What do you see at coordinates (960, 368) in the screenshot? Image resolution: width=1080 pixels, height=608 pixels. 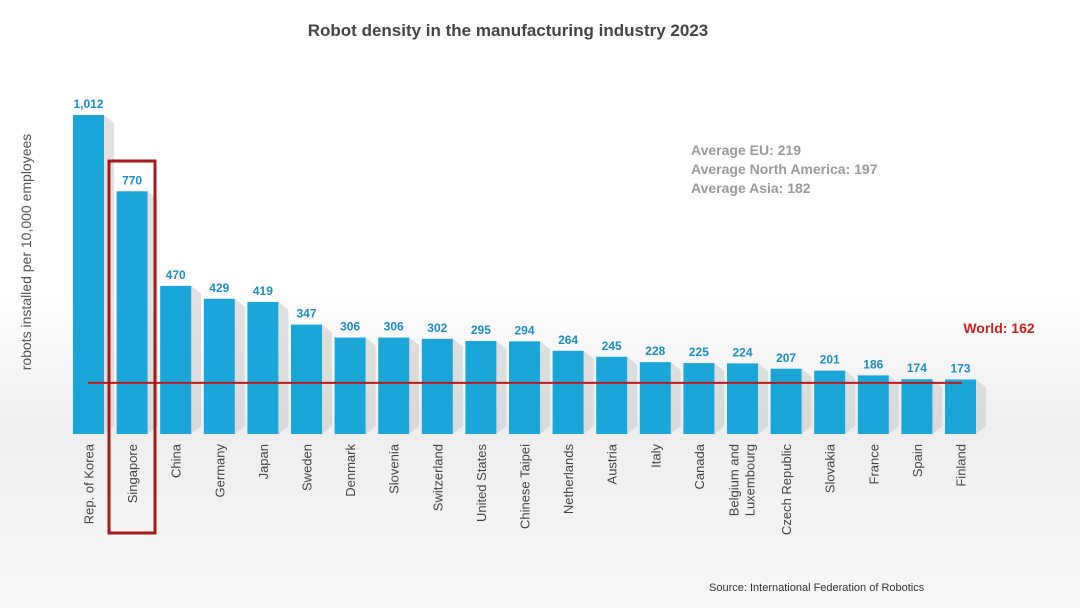 I see `value-label: 173` at bounding box center [960, 368].